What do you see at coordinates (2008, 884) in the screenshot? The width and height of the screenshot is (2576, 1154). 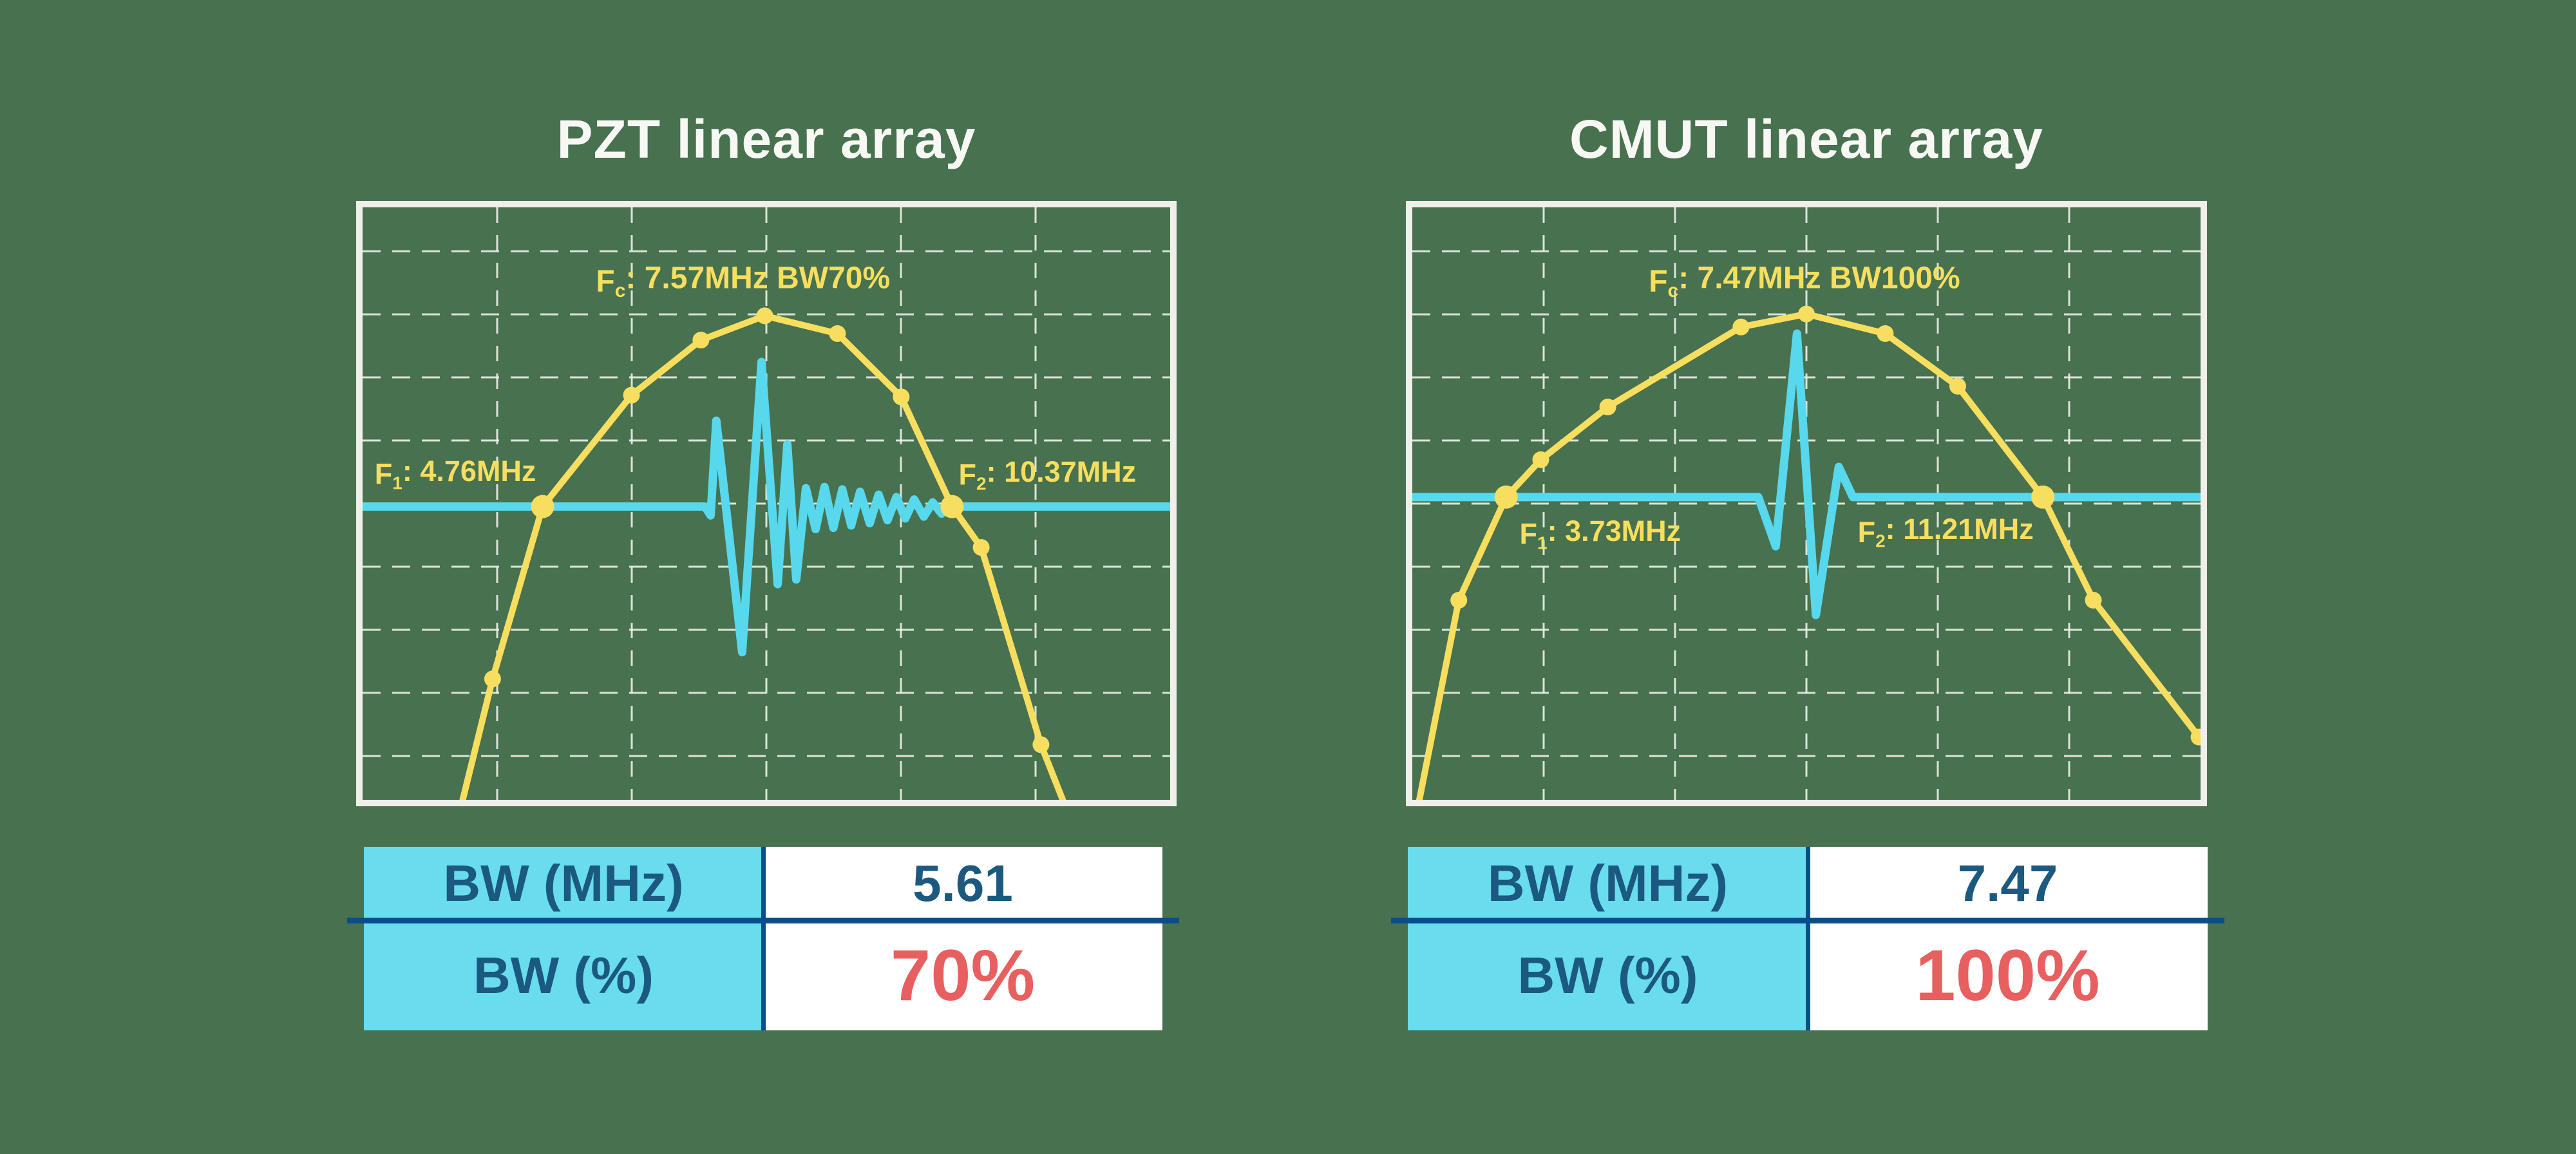 I see `cmut-bw-mhz-value-cell: 7.47` at bounding box center [2008, 884].